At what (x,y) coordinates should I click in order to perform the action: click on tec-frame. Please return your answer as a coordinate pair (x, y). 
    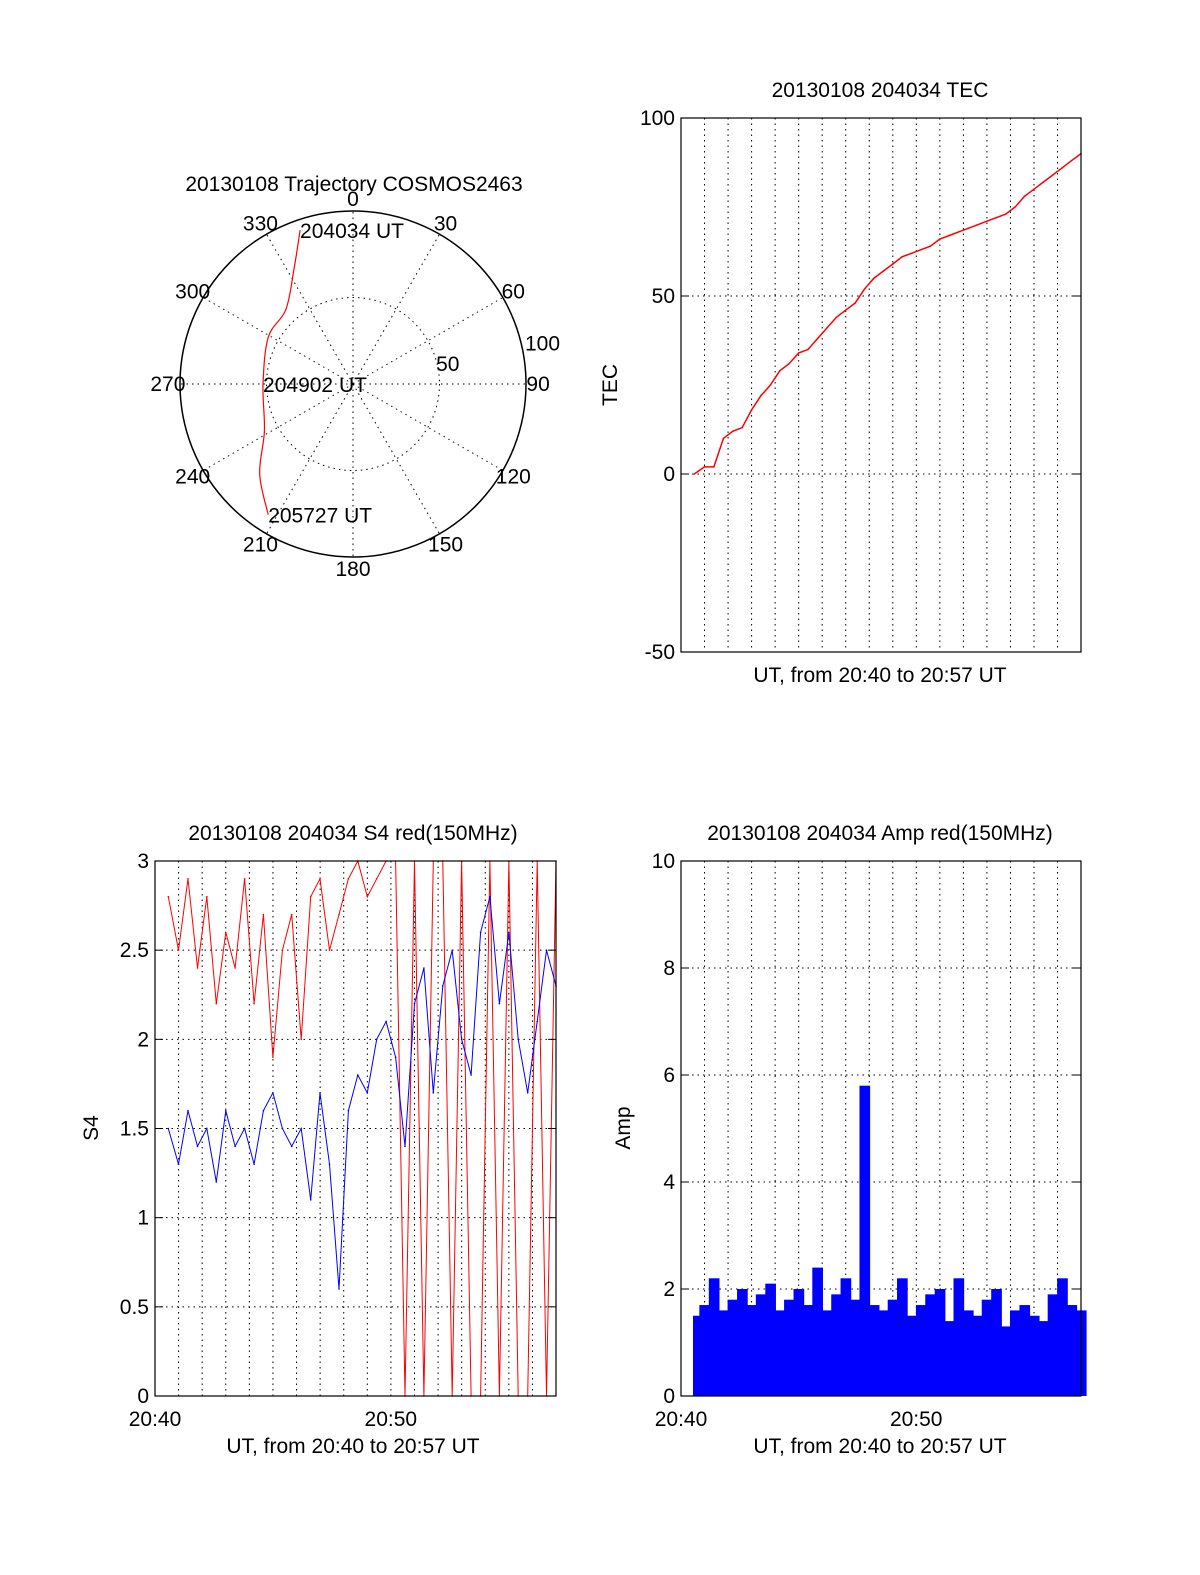
    Looking at the image, I should click on (881, 385).